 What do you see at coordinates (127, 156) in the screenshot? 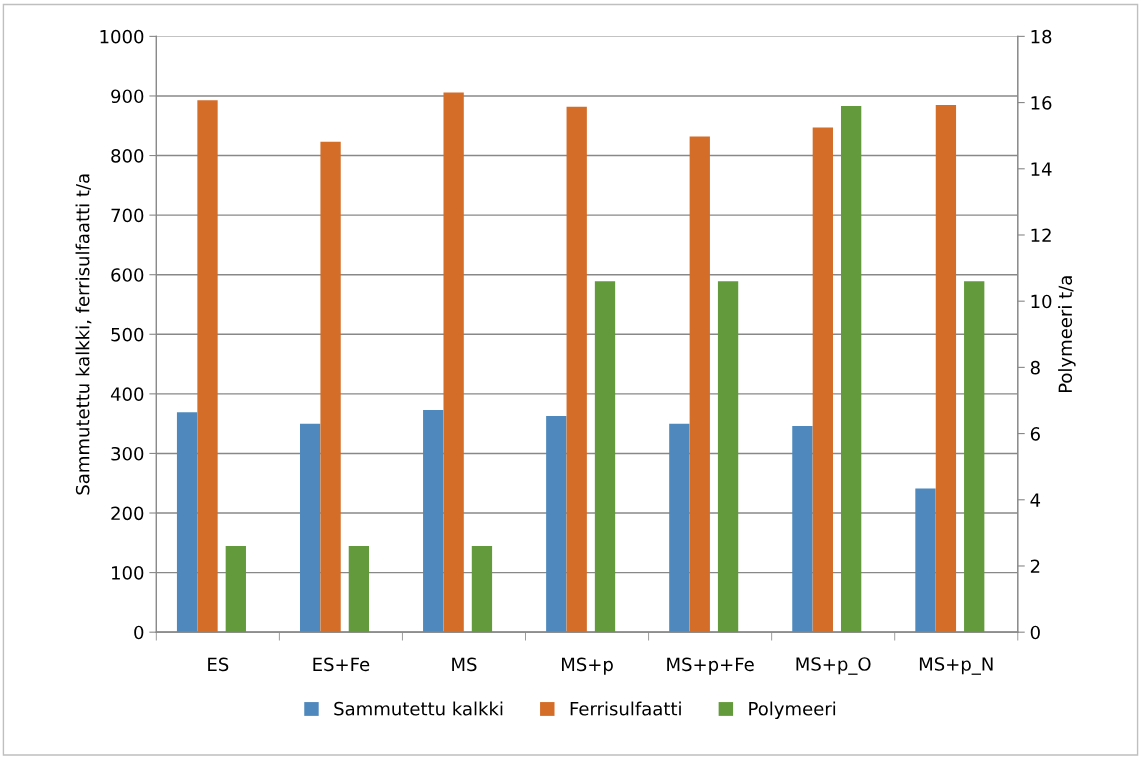
I see `y-tick-label: 800` at bounding box center [127, 156].